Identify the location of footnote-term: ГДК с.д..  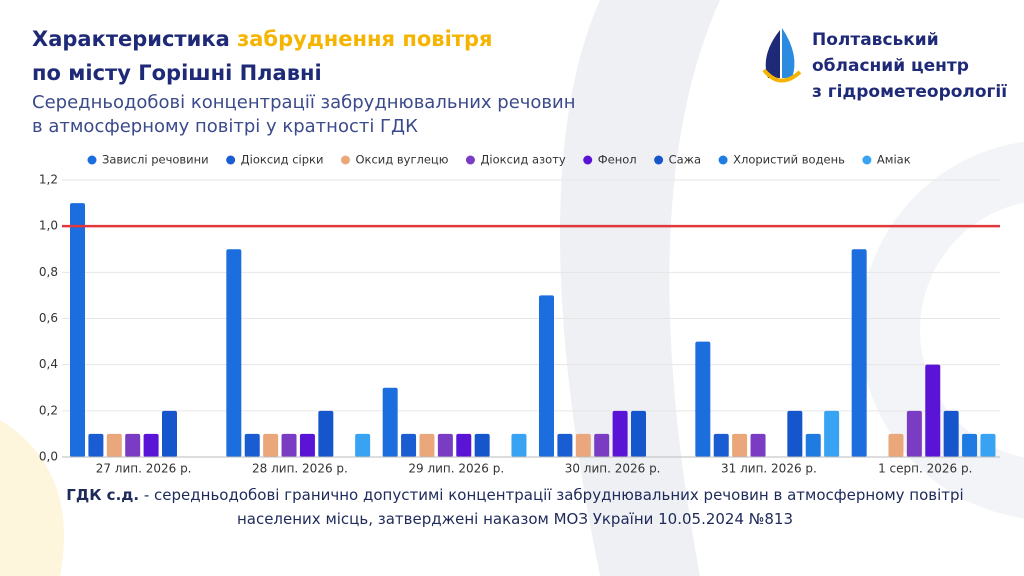
(103, 495).